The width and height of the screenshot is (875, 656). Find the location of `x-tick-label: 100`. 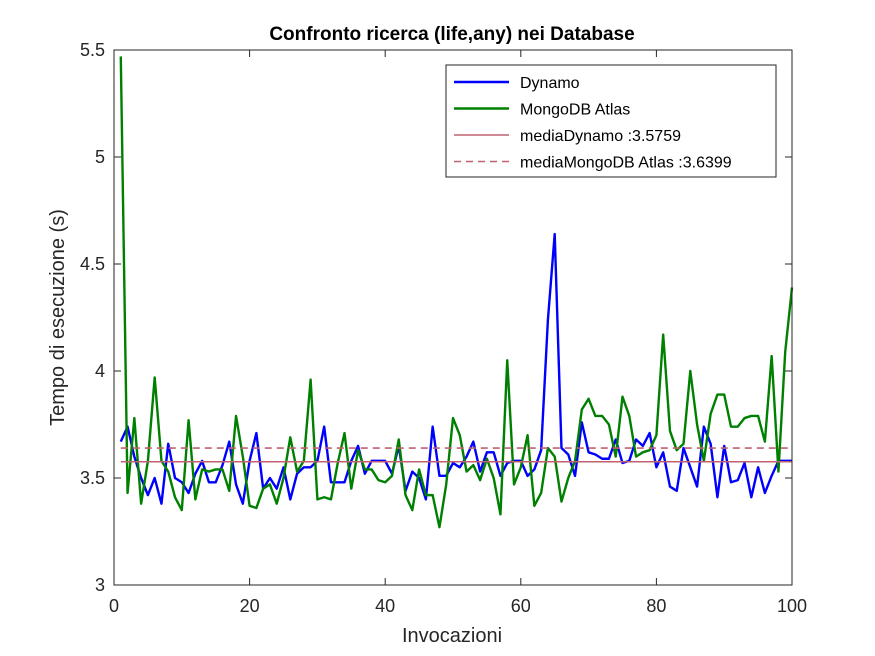

x-tick-label: 100 is located at coordinates (792, 606).